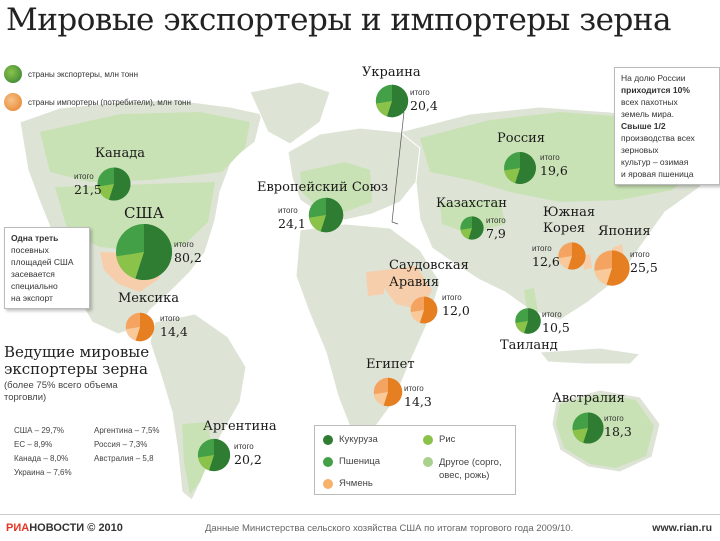 The image size is (720, 541). What do you see at coordinates (418, 401) in the screenshot?
I see `value-egypt: 14,3` at bounding box center [418, 401].